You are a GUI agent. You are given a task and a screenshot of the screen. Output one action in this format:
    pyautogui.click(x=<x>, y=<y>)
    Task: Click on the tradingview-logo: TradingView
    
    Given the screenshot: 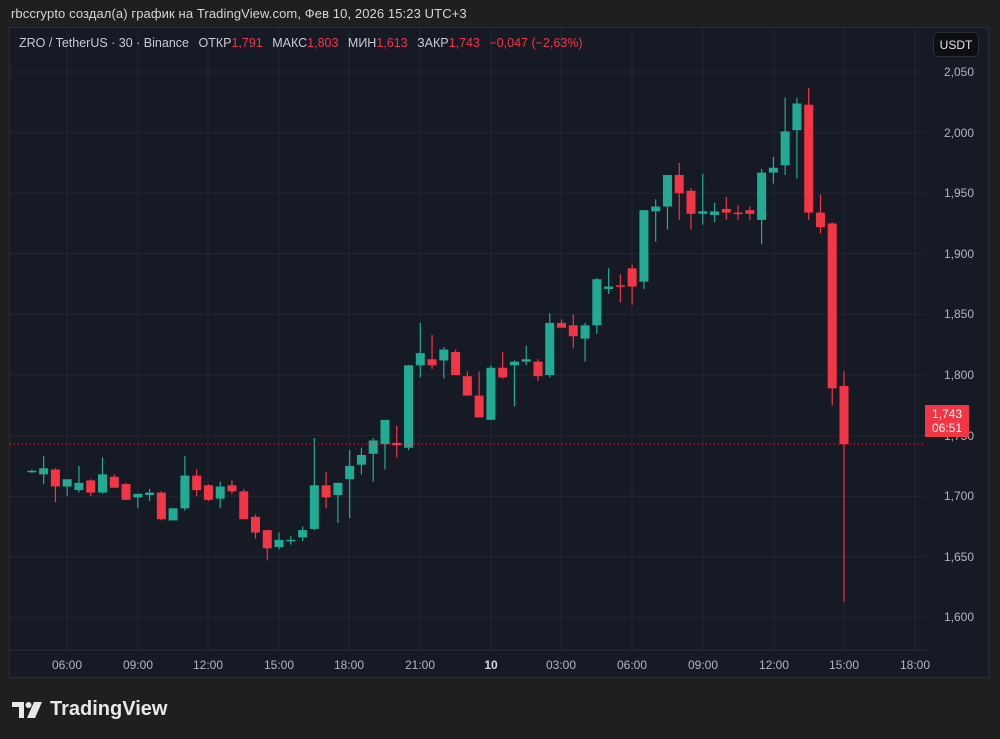 What is the action you would take?
    pyautogui.click(x=89, y=709)
    